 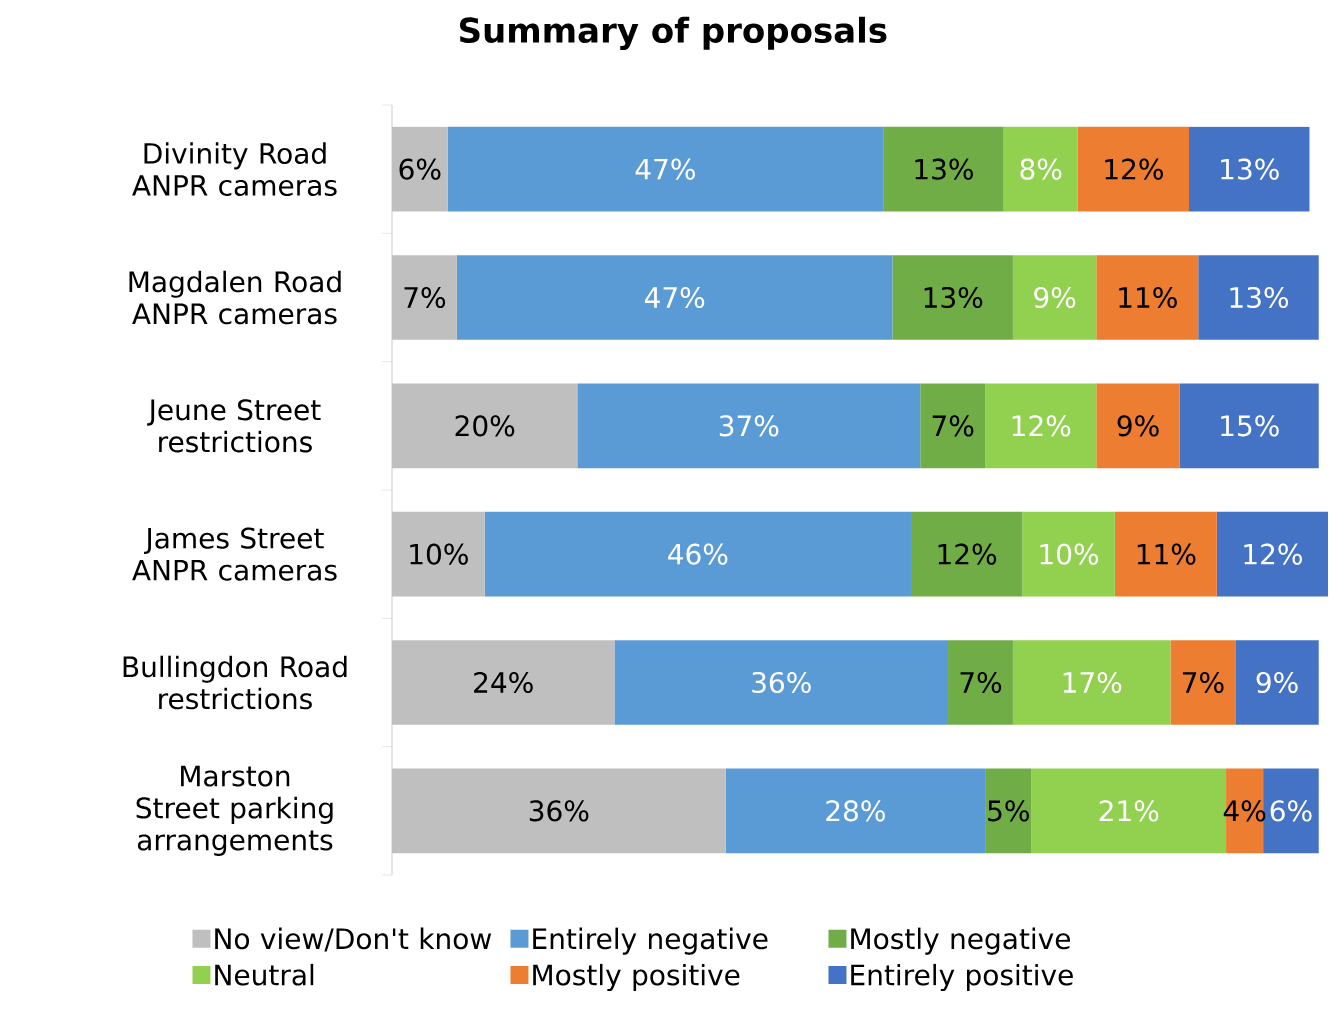 What do you see at coordinates (353, 939) in the screenshot?
I see `legend-label: No view/Don't know` at bounding box center [353, 939].